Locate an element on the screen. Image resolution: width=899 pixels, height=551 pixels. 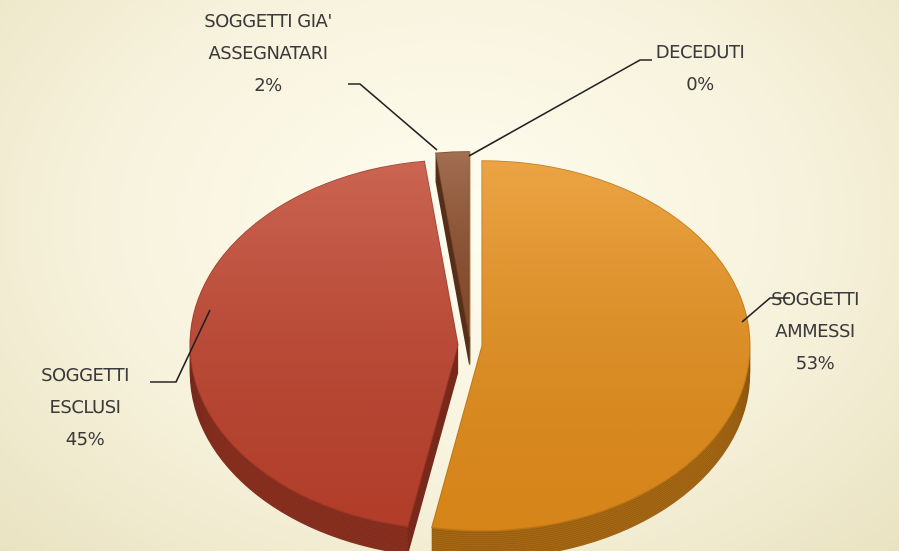
category-label: SOGGETTI AMMESSI is located at coordinates (815, 315).